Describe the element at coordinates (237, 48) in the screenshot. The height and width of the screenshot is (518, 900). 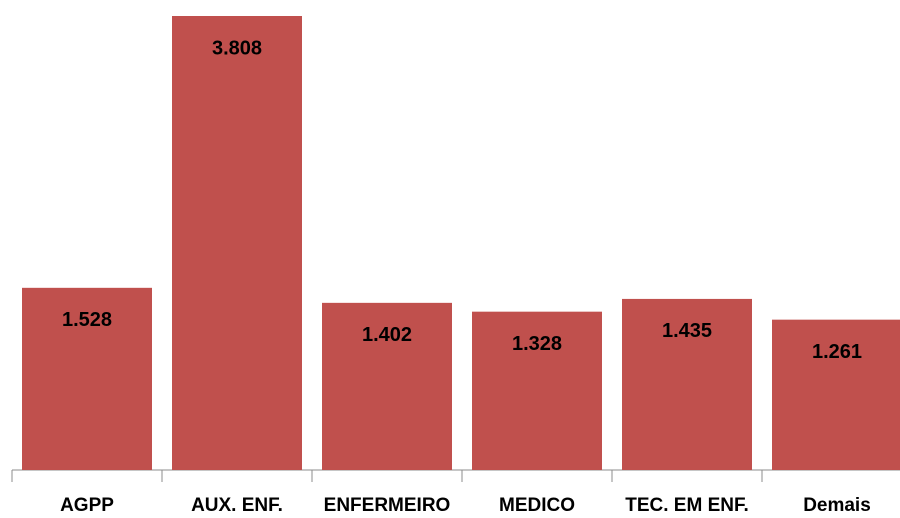
I see `value-label: 3.808` at that location.